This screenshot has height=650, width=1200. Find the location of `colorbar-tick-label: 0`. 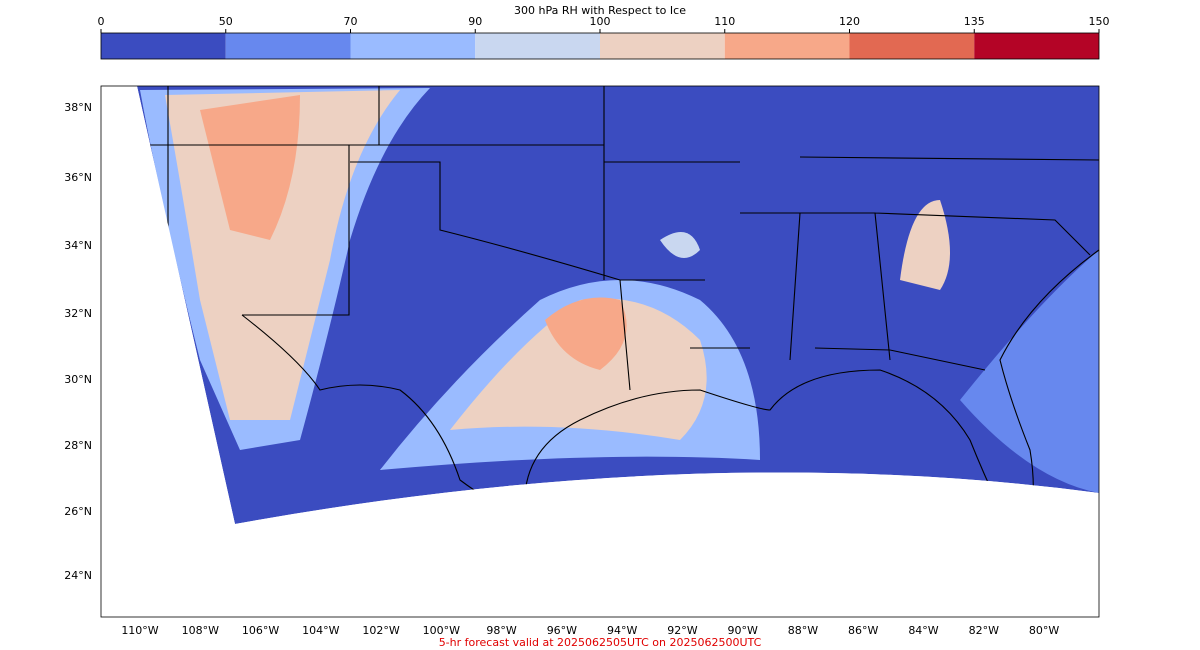

colorbar-tick-label: 0 is located at coordinates (101, 21).